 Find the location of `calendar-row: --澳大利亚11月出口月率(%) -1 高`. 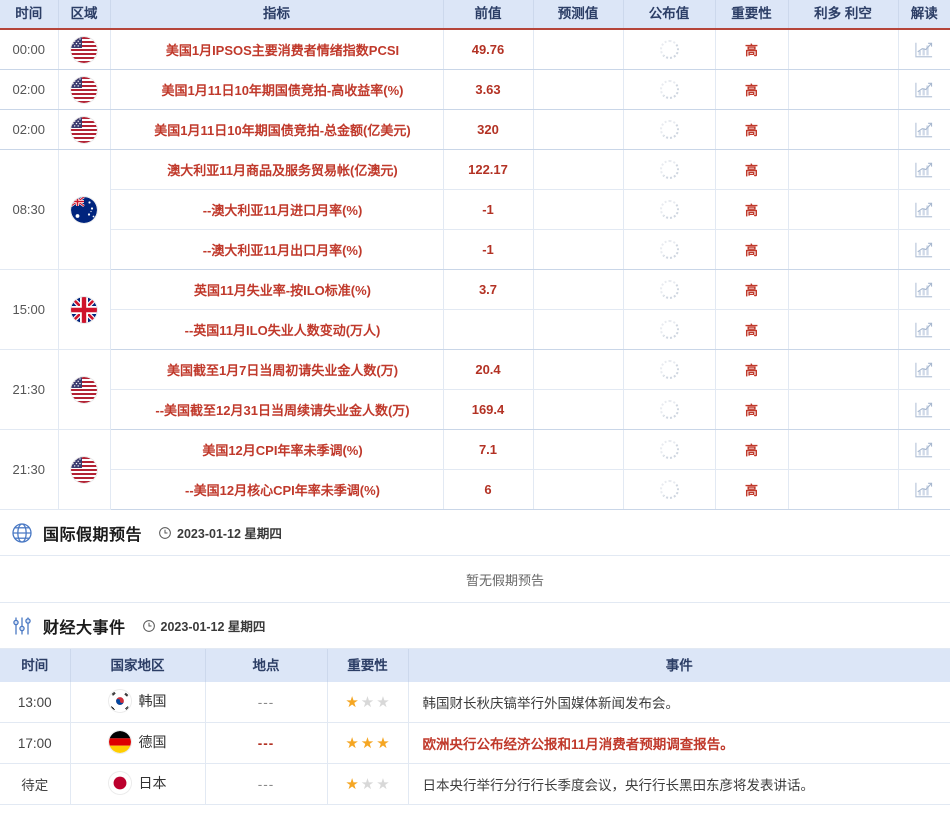

calendar-row: --澳大利亚11月出口月率(%) -1 高 is located at coordinates (475, 249).